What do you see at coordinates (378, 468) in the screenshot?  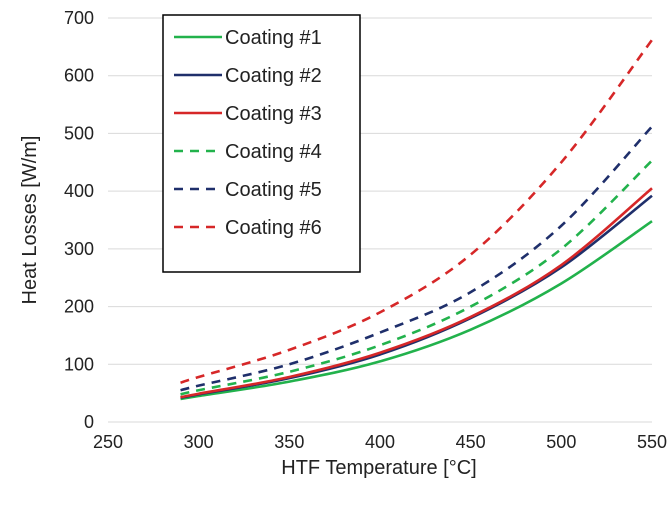 I see `x-axis-title: HTF Temperature [°C]` at bounding box center [378, 468].